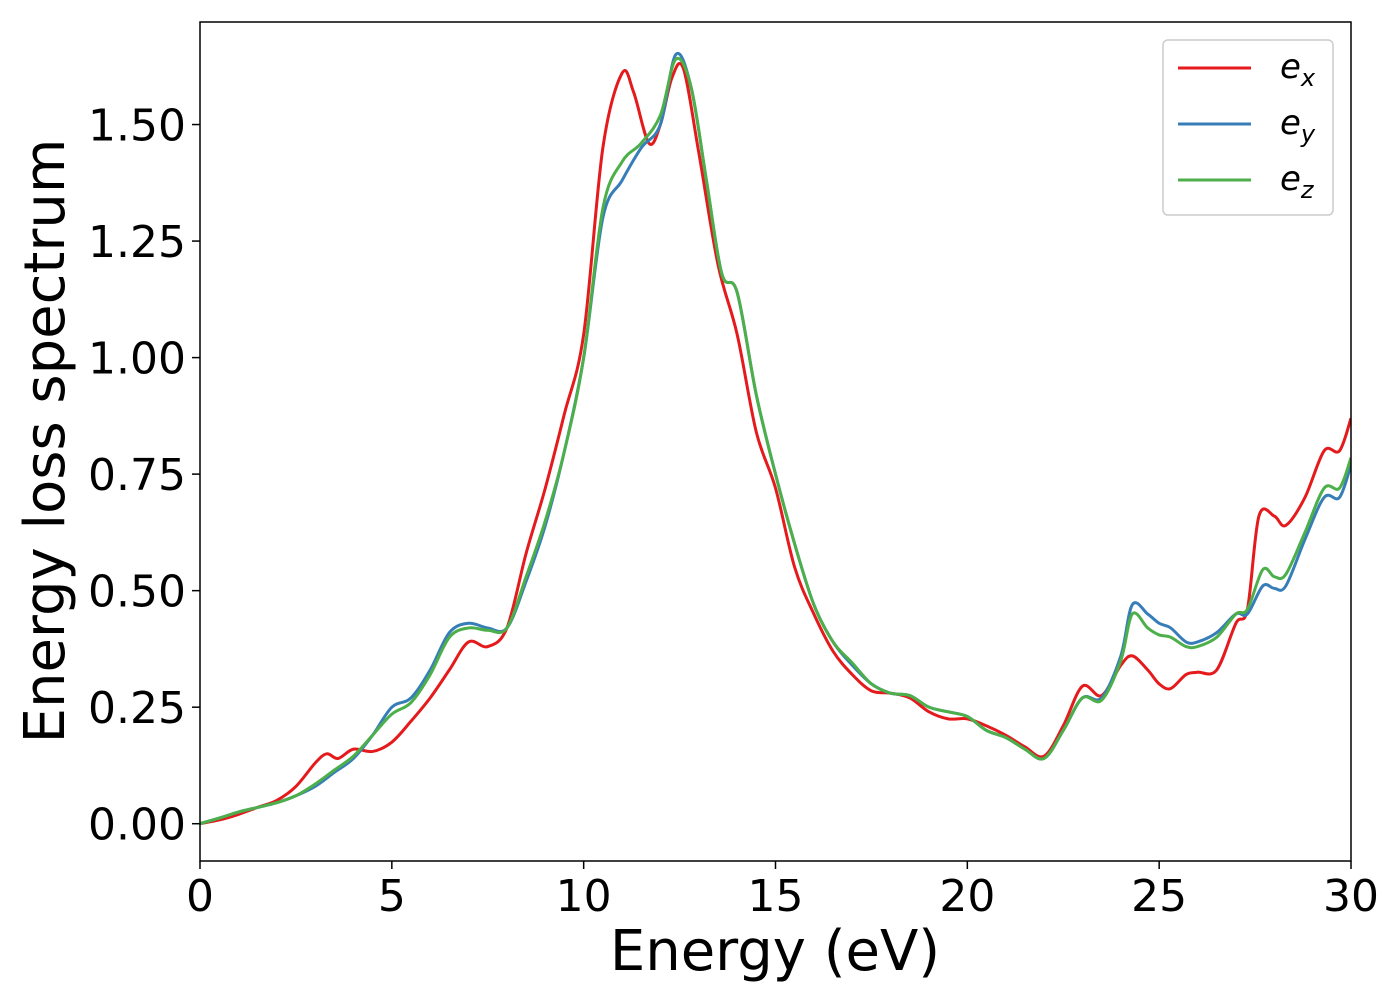 This screenshot has height=1000, width=1400. Describe the element at coordinates (137, 475) in the screenshot. I see `y-tick-label: 0.75` at that location.